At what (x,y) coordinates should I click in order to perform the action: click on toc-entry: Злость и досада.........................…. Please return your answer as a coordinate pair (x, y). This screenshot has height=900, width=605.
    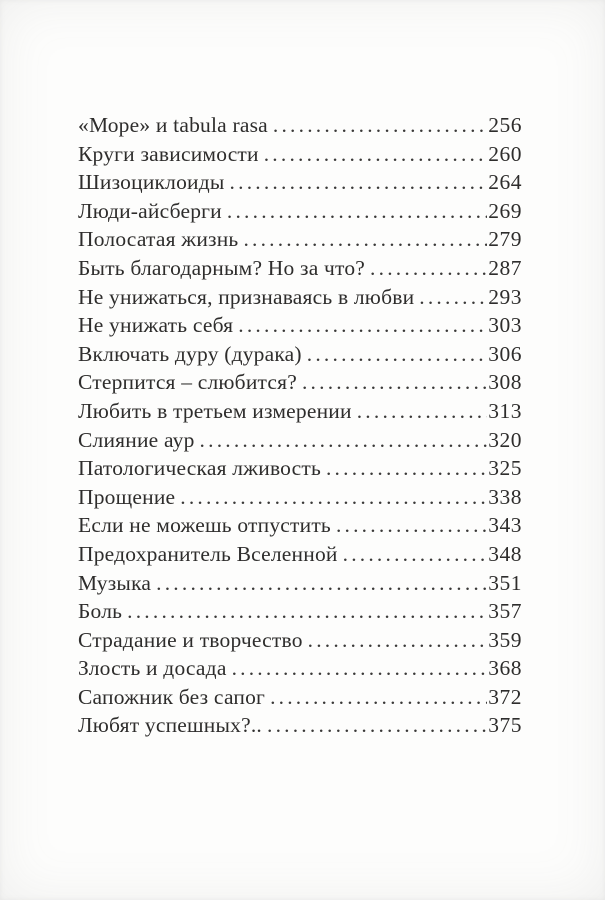
    Looking at the image, I should click on (300, 668).